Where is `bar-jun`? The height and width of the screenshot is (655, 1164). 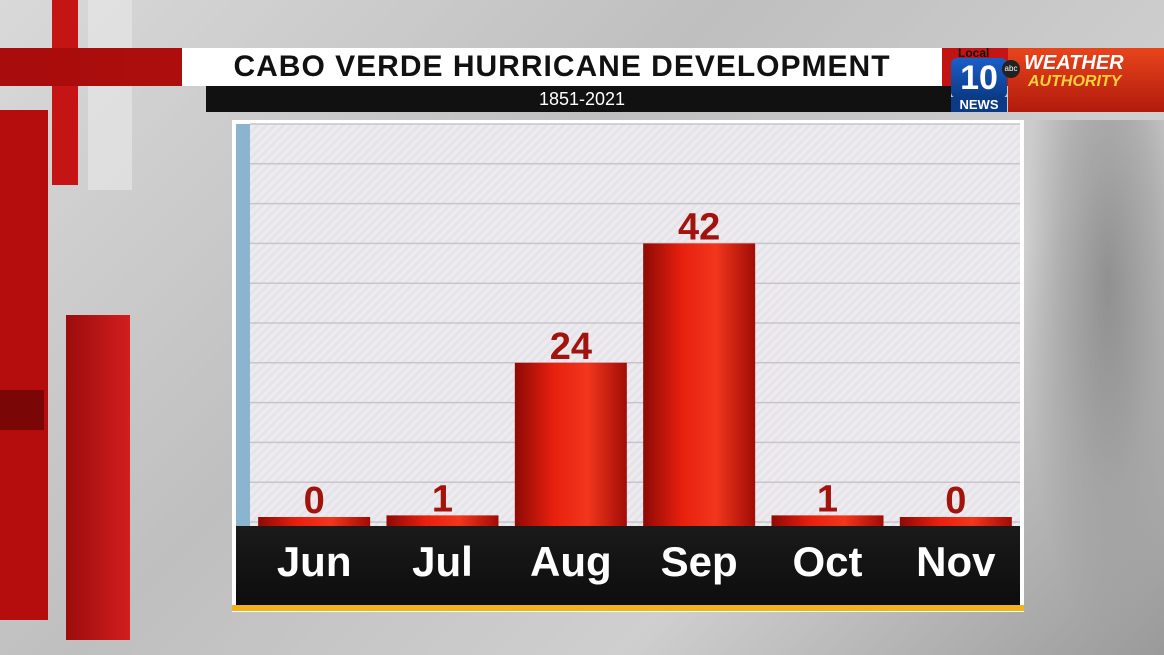
bar-jun is located at coordinates (314, 521).